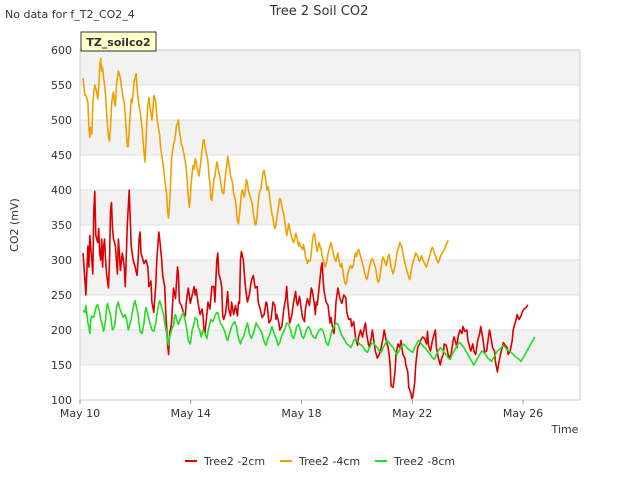 Image resolution: width=640 pixels, height=484 pixels. What do you see at coordinates (61, 155) in the screenshot?
I see `y-tick-label-450: 450` at bounding box center [61, 155].